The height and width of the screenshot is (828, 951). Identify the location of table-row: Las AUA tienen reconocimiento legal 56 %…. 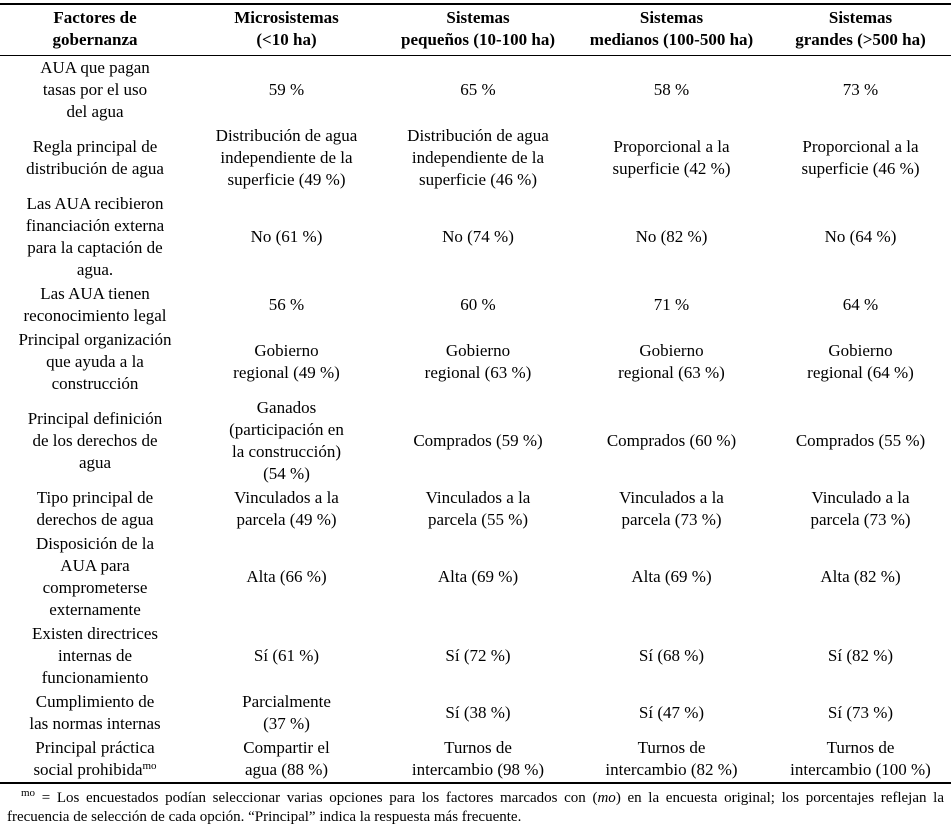
(475, 305).